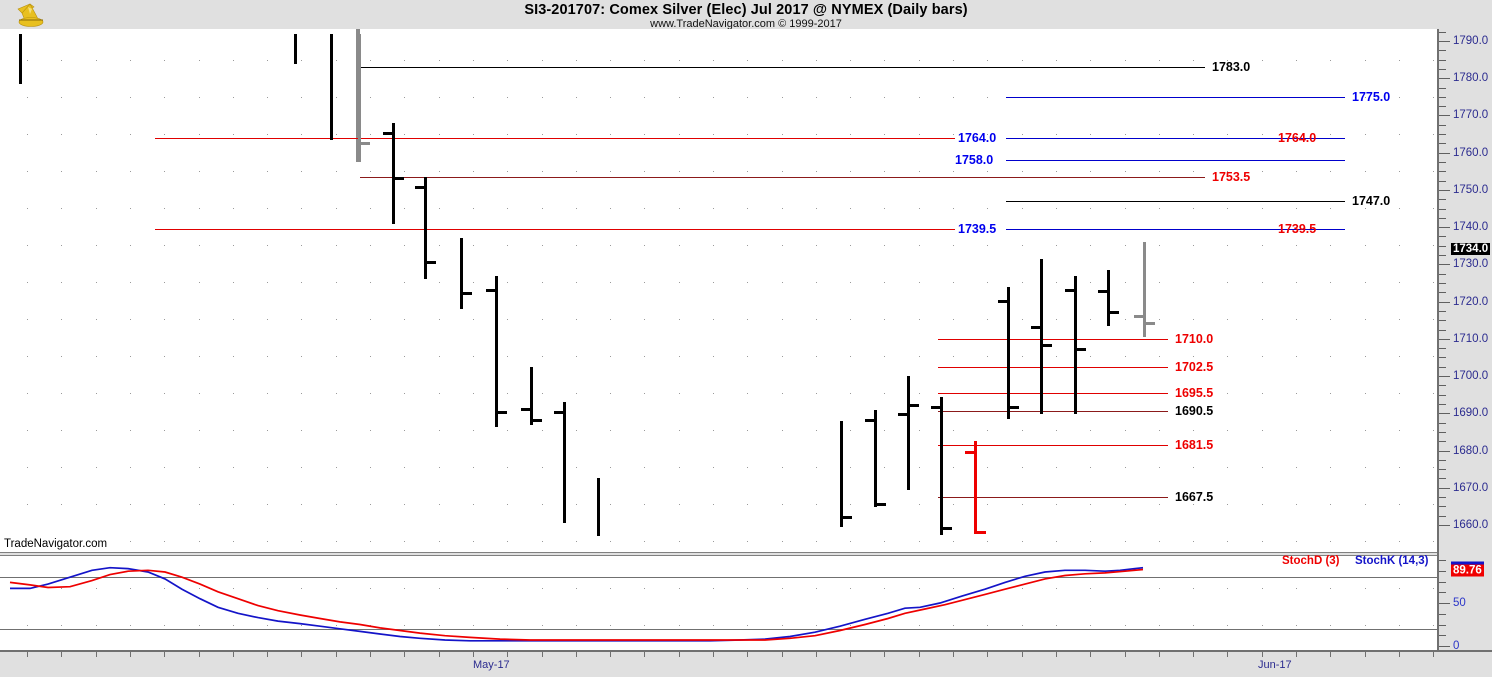 This screenshot has width=1492, height=677. I want to click on price-level-label: 1695.5, so click(1194, 393).